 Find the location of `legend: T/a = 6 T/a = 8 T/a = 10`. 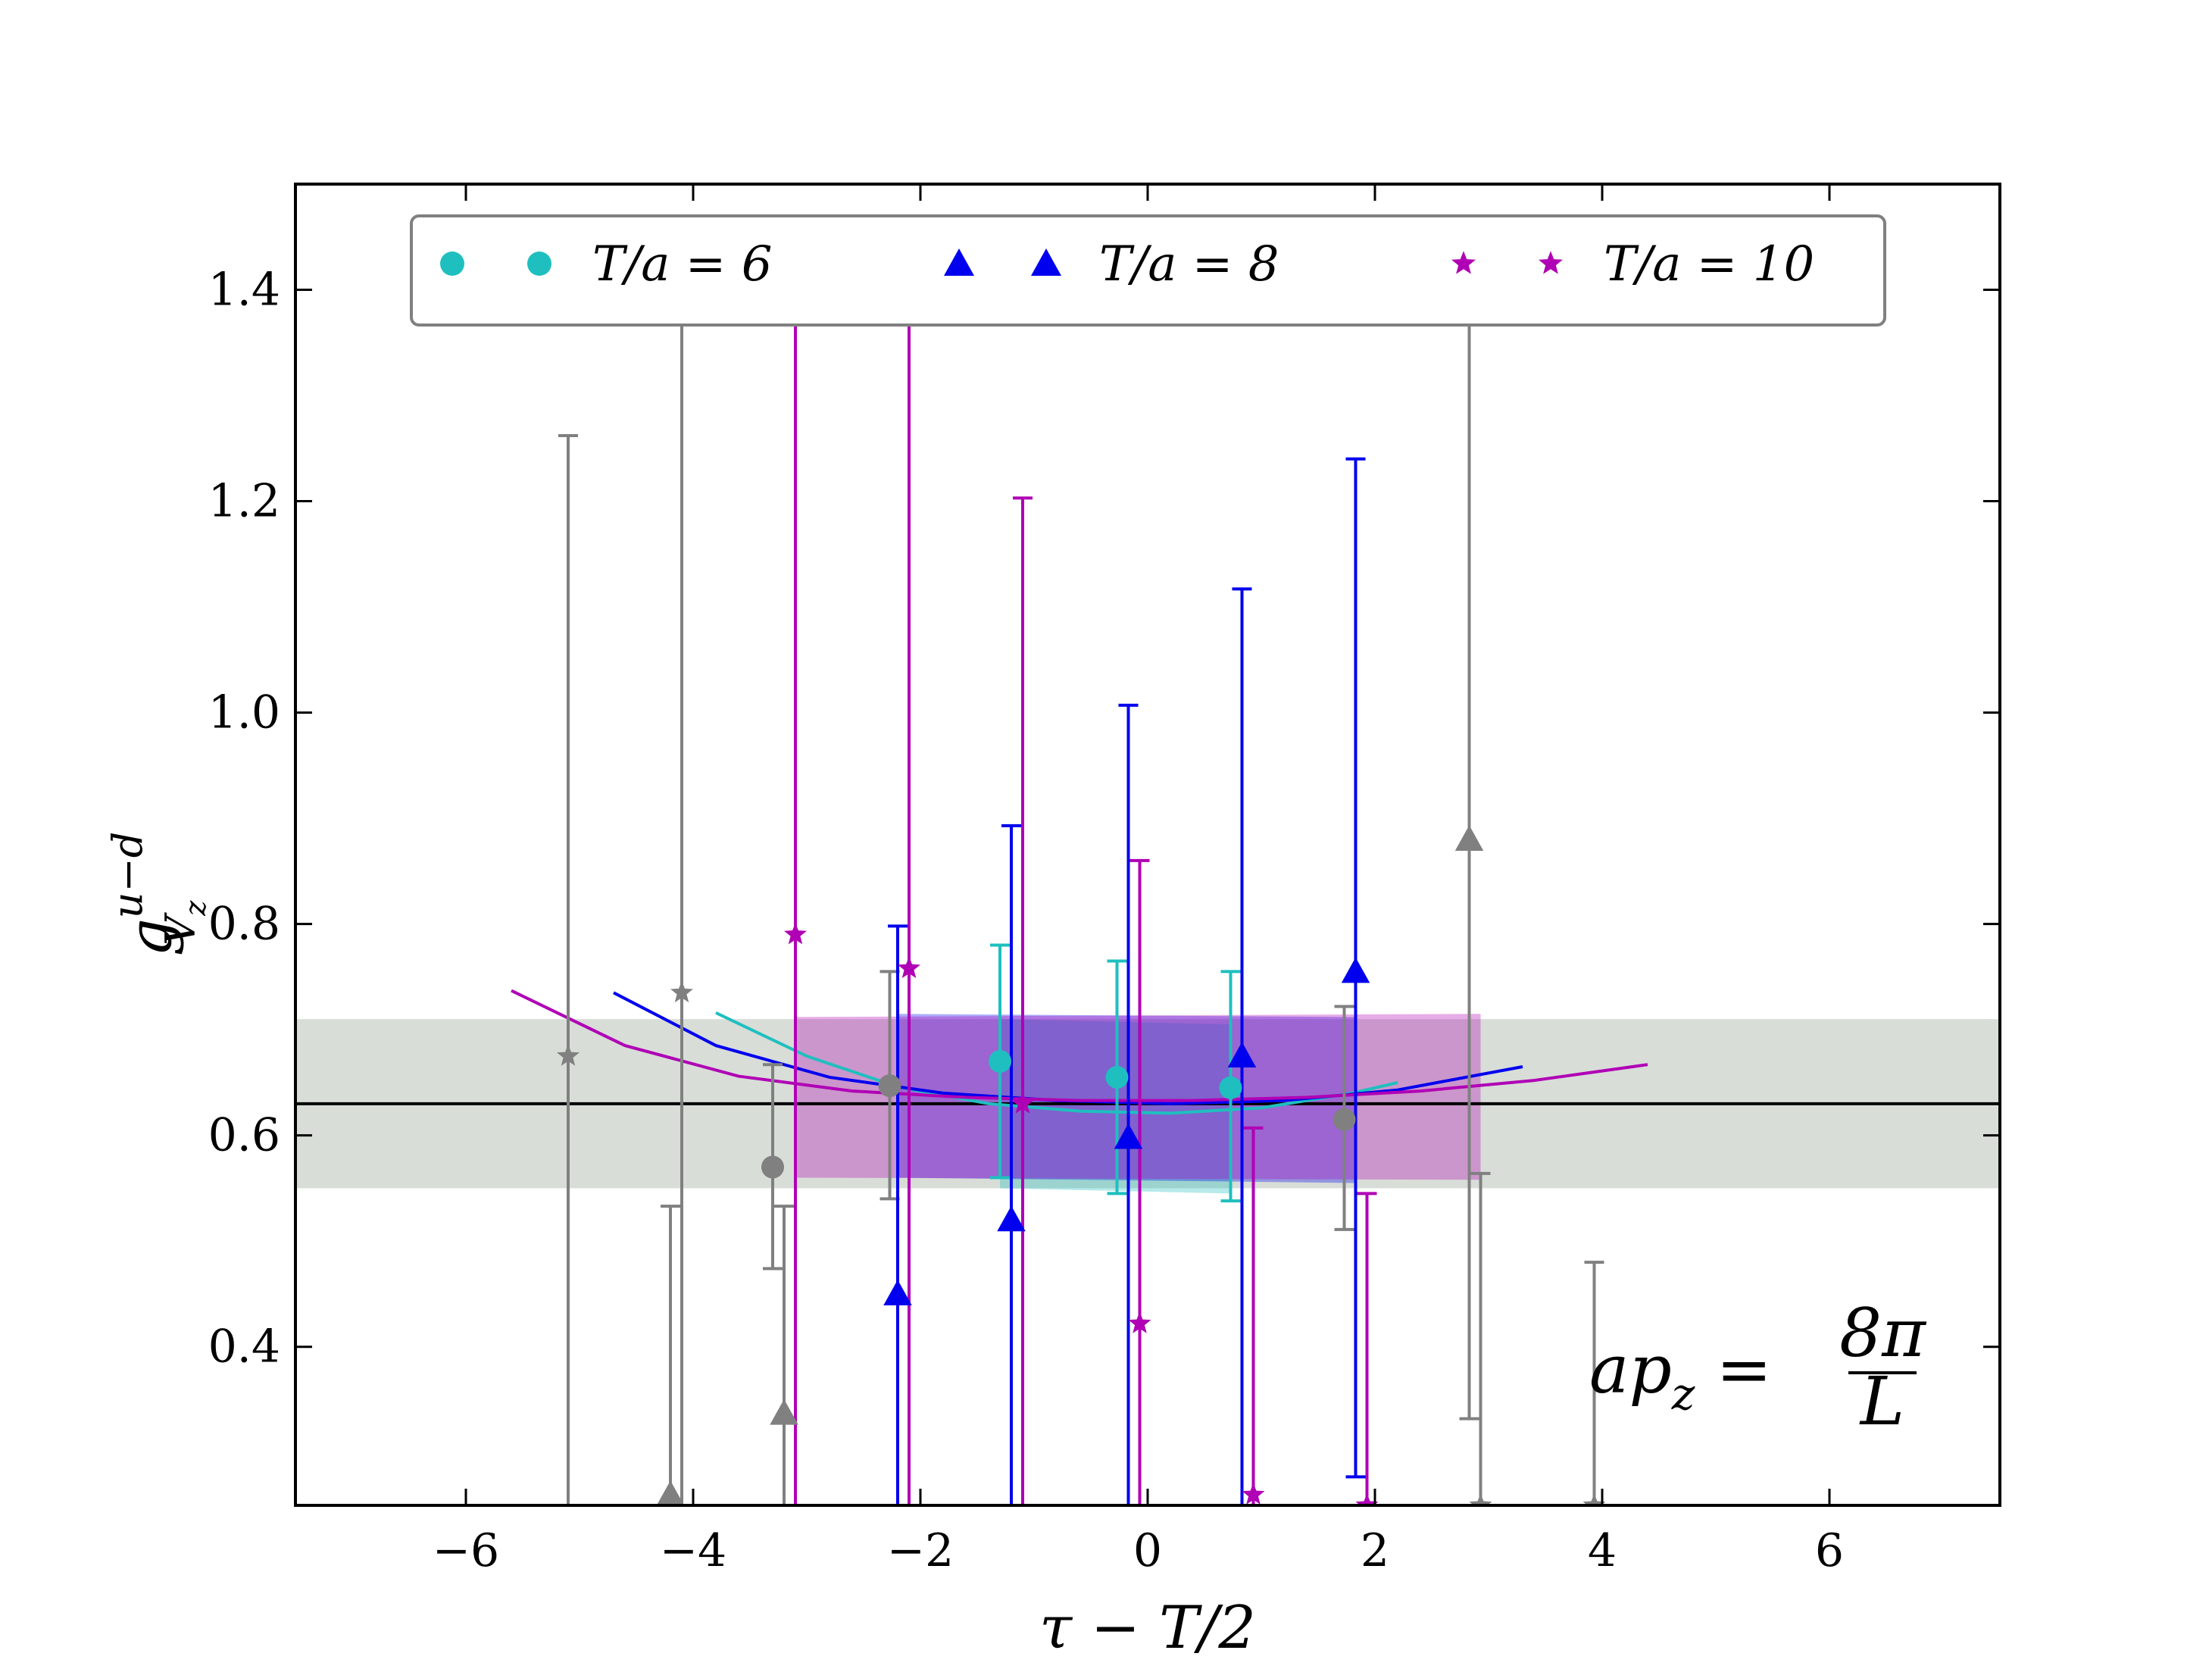

legend: T/a = 6 T/a = 8 T/a = 10 is located at coordinates (1148, 270).